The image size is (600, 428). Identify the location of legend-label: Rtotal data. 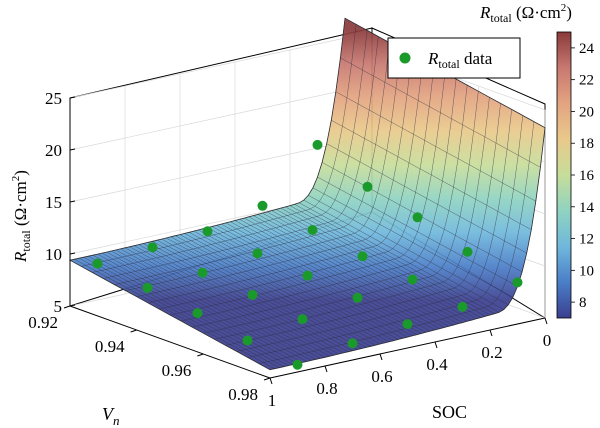
(460, 60).